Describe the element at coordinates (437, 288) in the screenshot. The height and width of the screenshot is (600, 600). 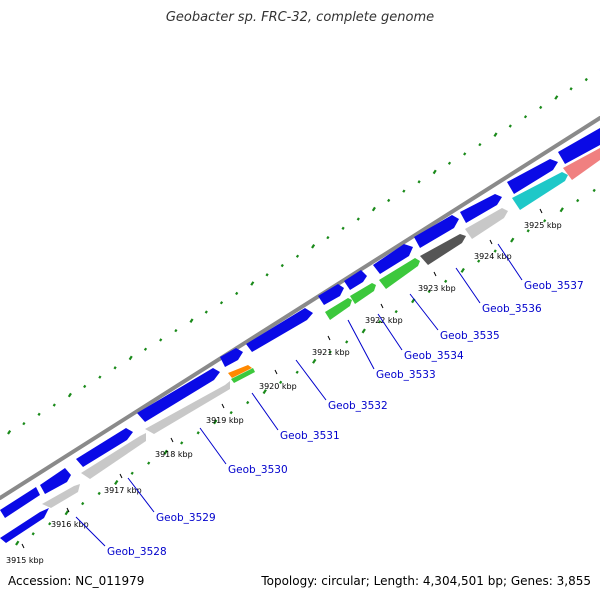
I see `kbp-tick-label: 3923 kbp` at that location.